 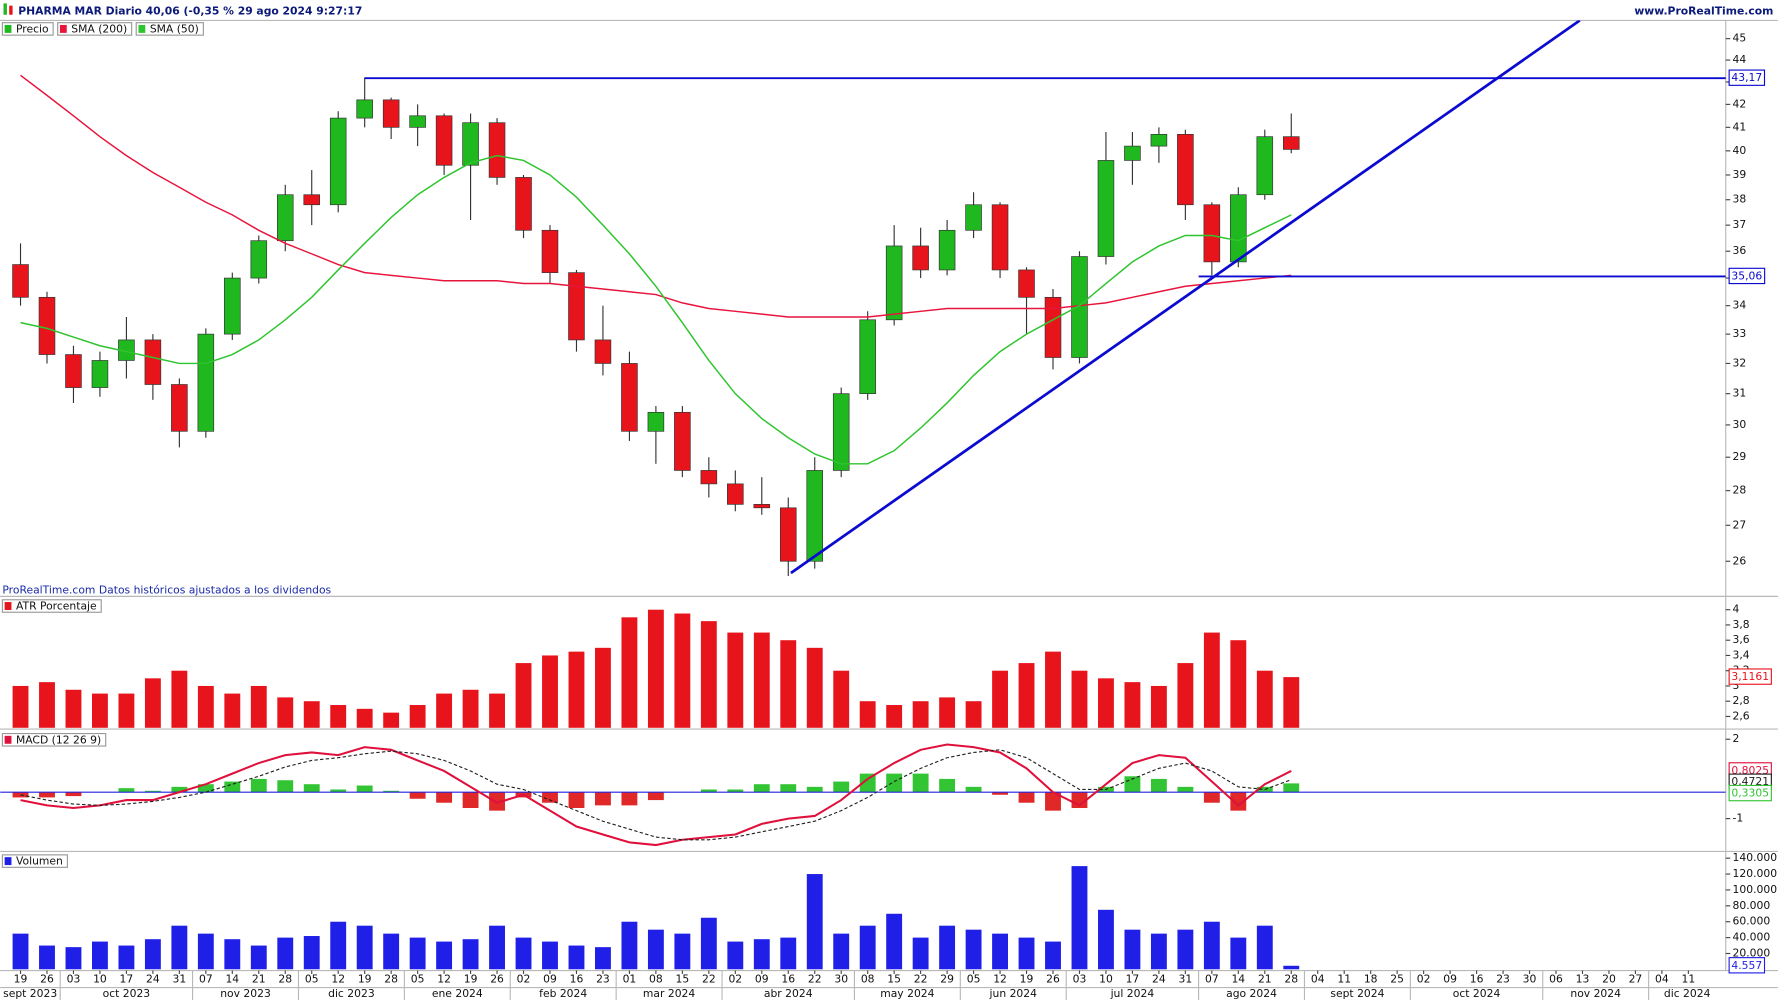 What do you see at coordinates (312, 979) in the screenshot?
I see `x-tick-label: 05` at bounding box center [312, 979].